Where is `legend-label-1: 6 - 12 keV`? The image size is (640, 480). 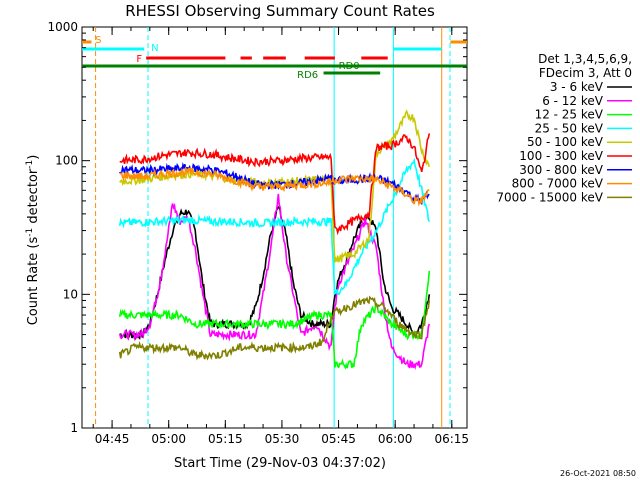 legend-label-1: 6 - 12 keV is located at coordinates (573, 101).